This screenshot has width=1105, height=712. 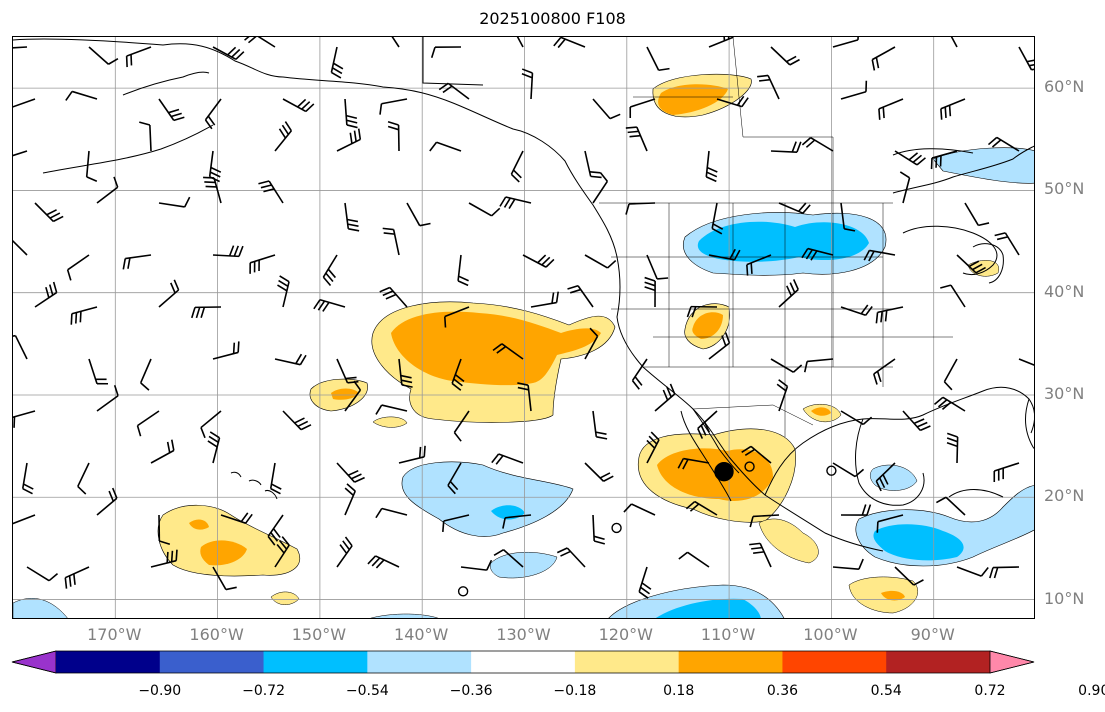 What do you see at coordinates (932, 634) in the screenshot?
I see `longitude-label: 90°W` at bounding box center [932, 634].